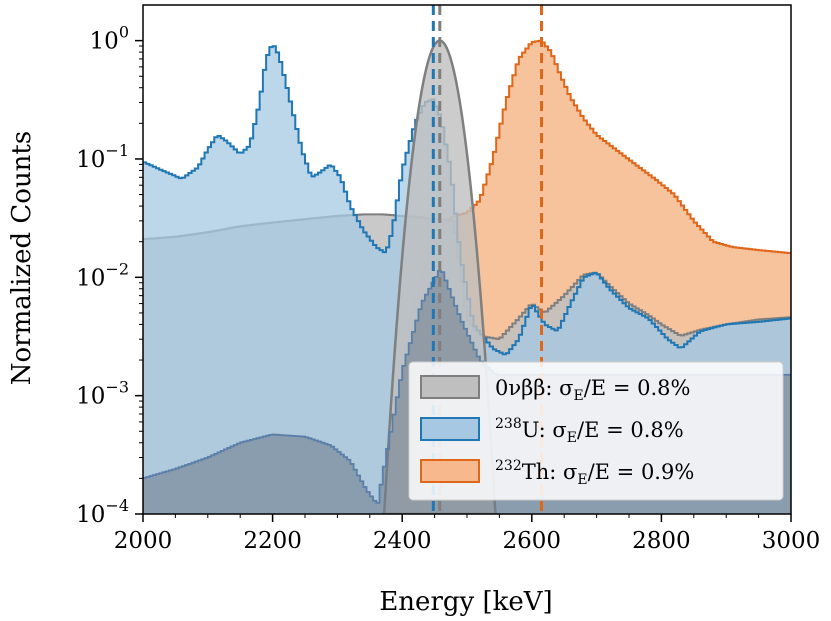  I want to click on x-tick-label: 2600, so click(532, 541).